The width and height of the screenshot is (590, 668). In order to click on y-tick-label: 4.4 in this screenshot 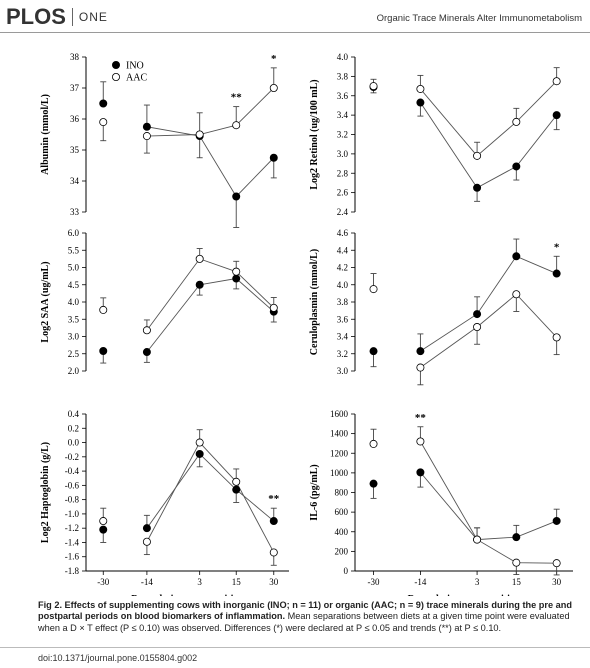, I will do `click(343, 250)`.